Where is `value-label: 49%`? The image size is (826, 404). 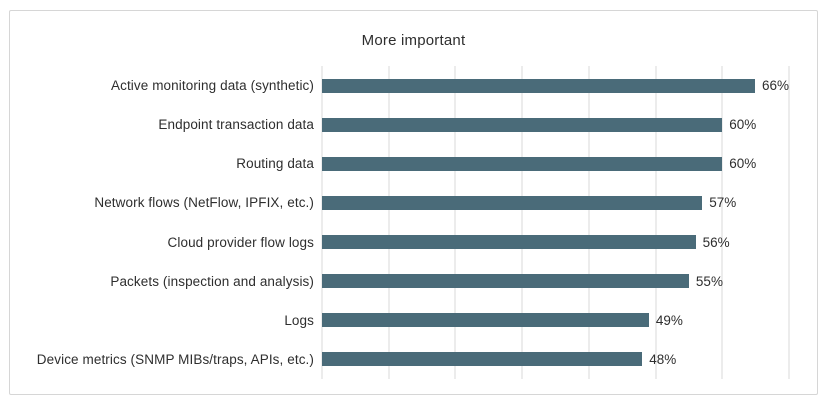
value-label: 49% is located at coordinates (669, 320).